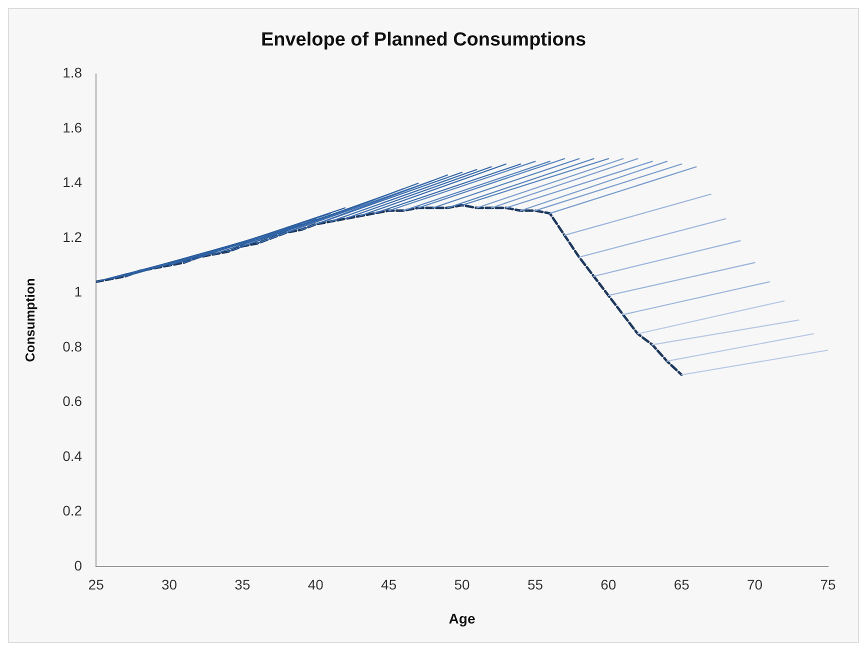  Describe the element at coordinates (682, 584) in the screenshot. I see `x-tick-label: 65` at that location.